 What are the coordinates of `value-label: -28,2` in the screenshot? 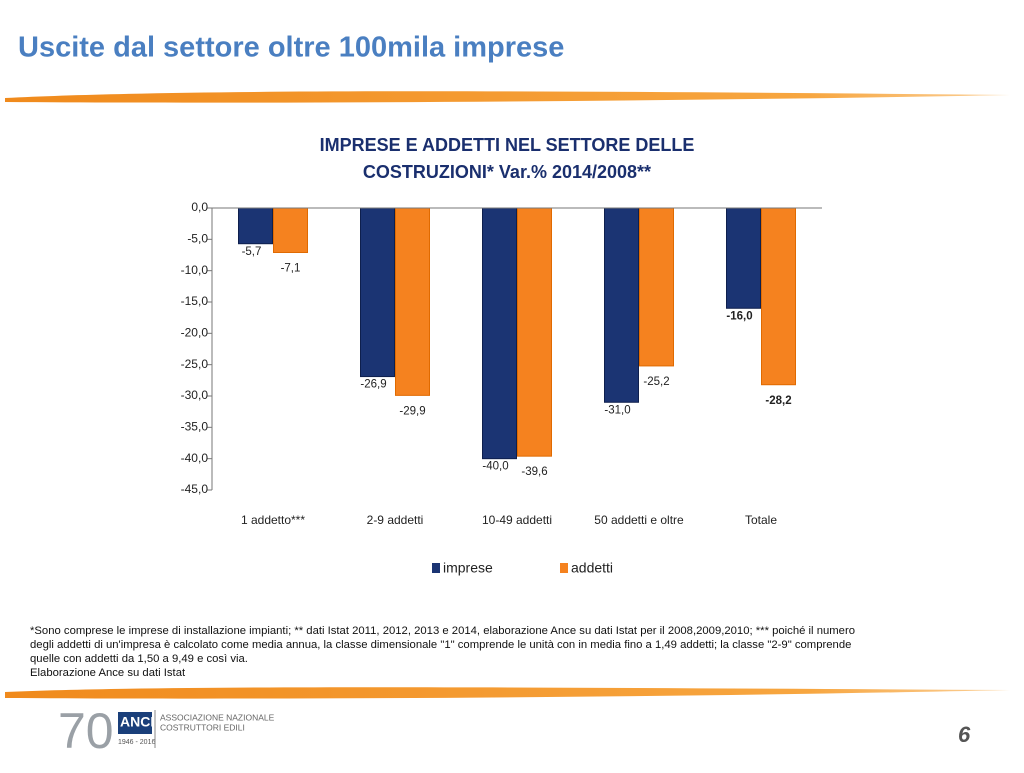 It's located at (778, 401).